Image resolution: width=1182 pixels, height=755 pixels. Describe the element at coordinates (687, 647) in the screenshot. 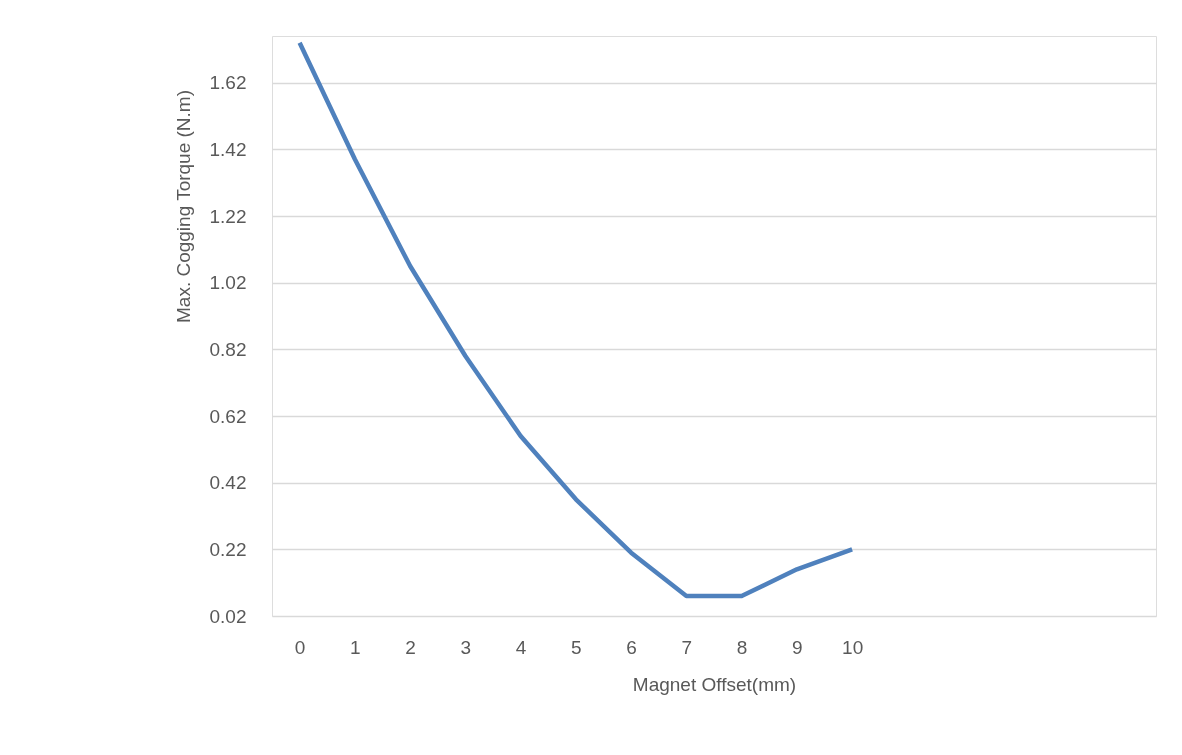

I see `x-tick-label: 7` at that location.